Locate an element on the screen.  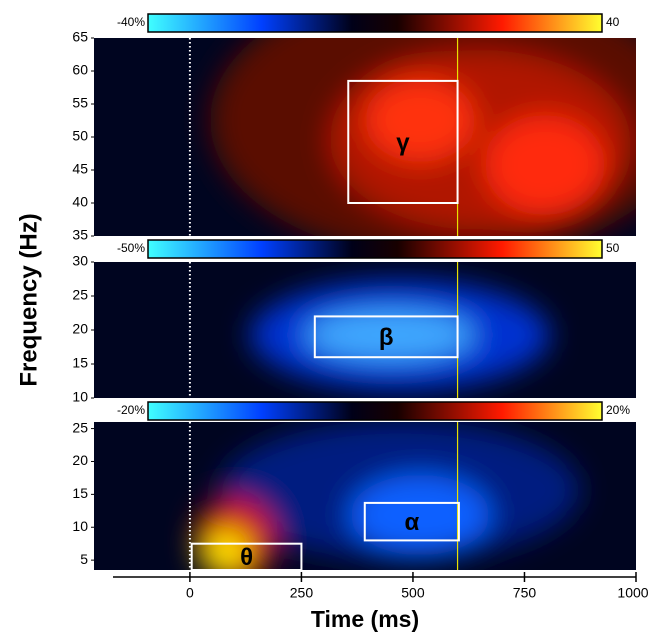
y-tick-label: 60 is located at coordinates (80, 70).